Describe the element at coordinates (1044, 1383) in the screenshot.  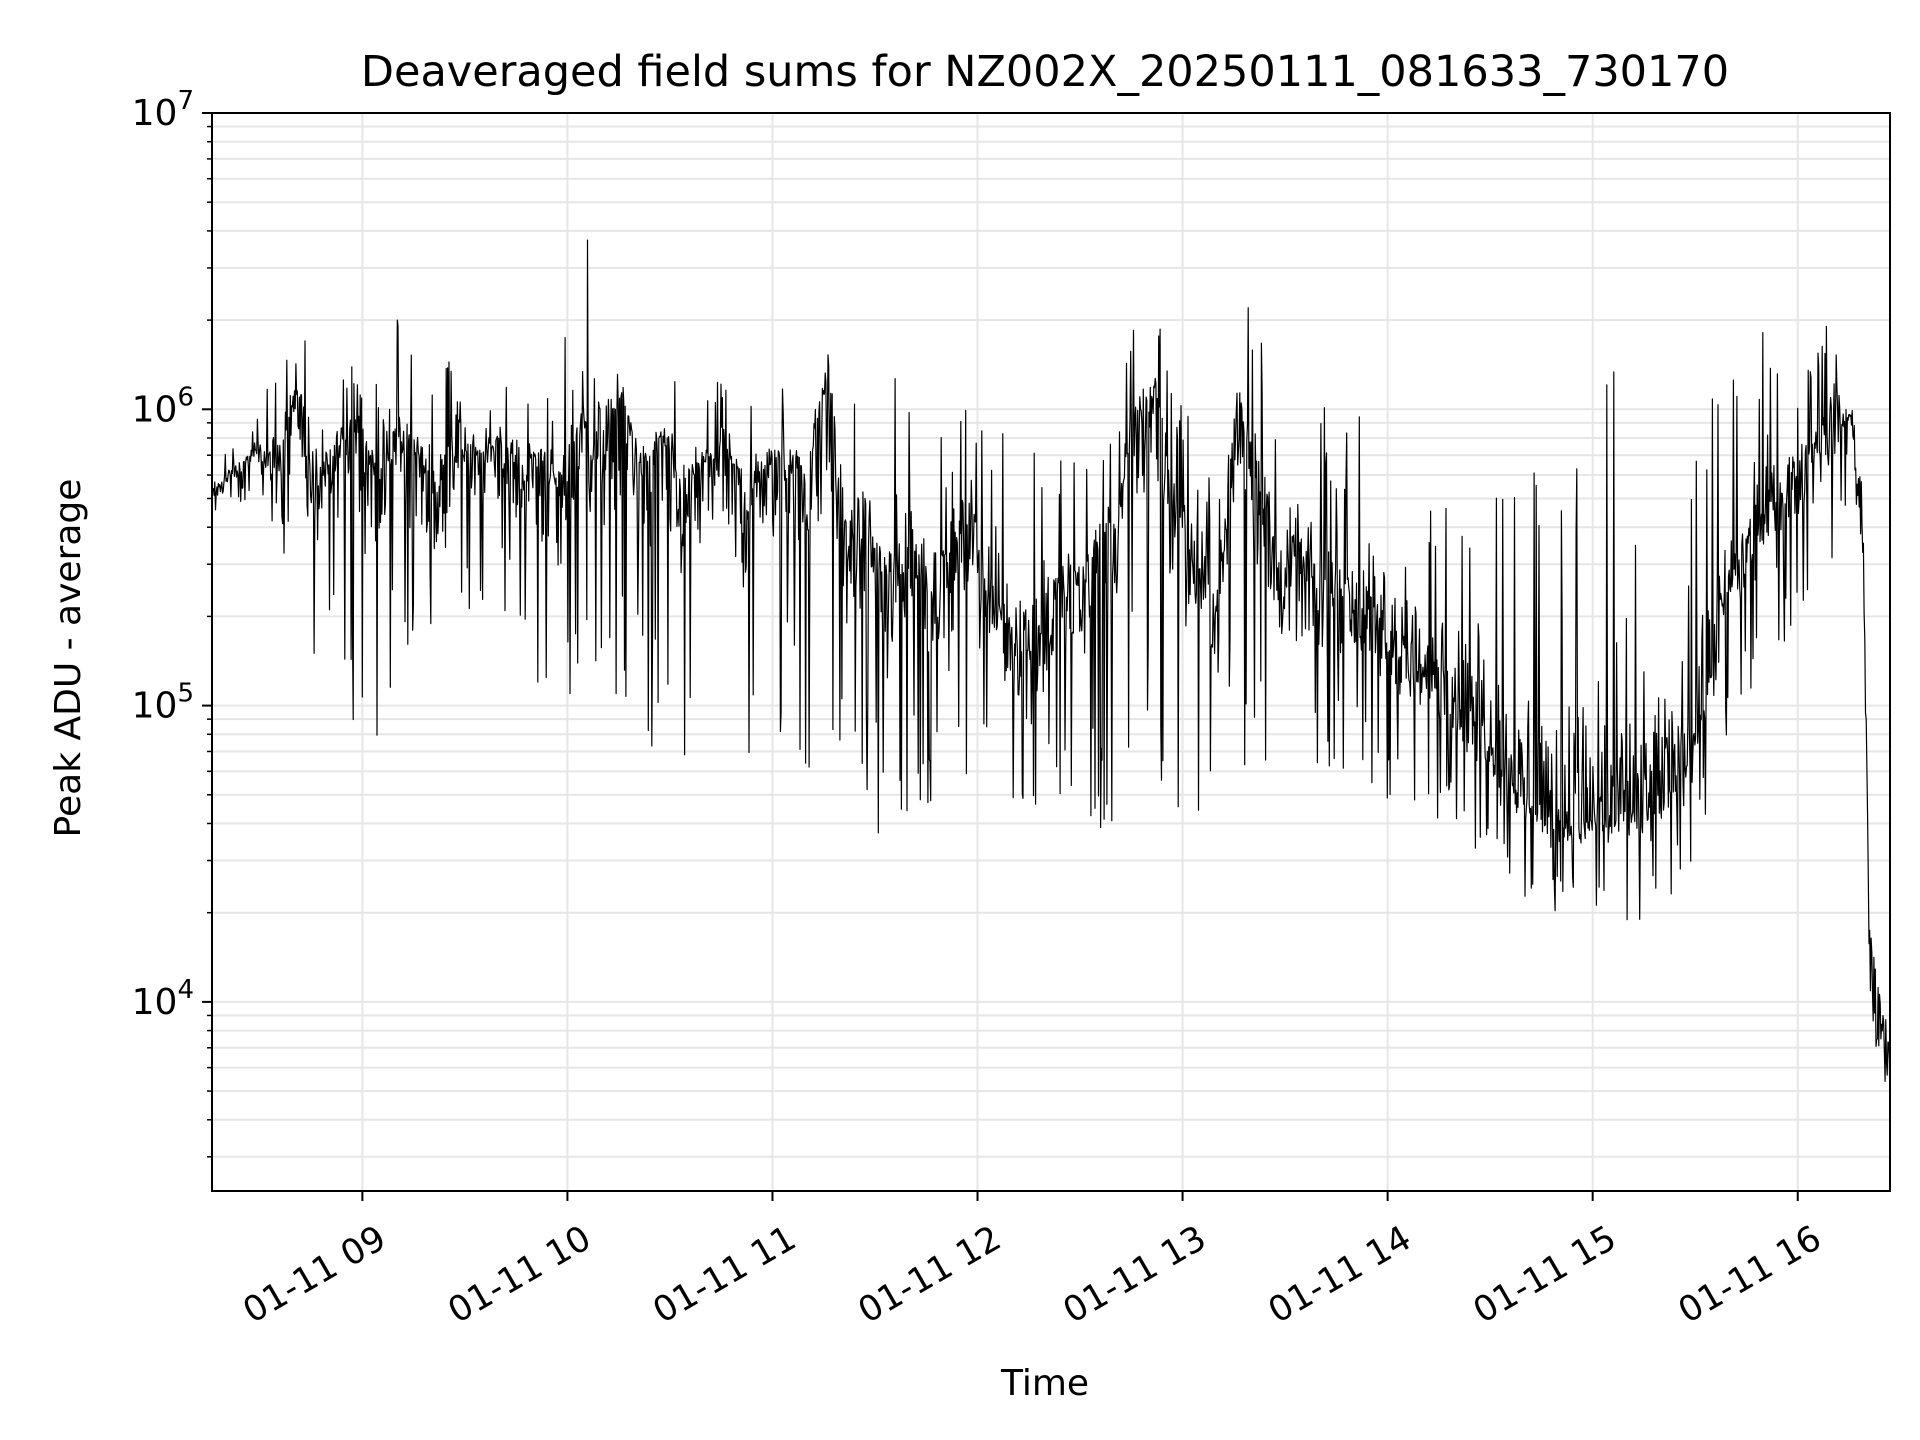
I see `x-axis-label: Time` at that location.